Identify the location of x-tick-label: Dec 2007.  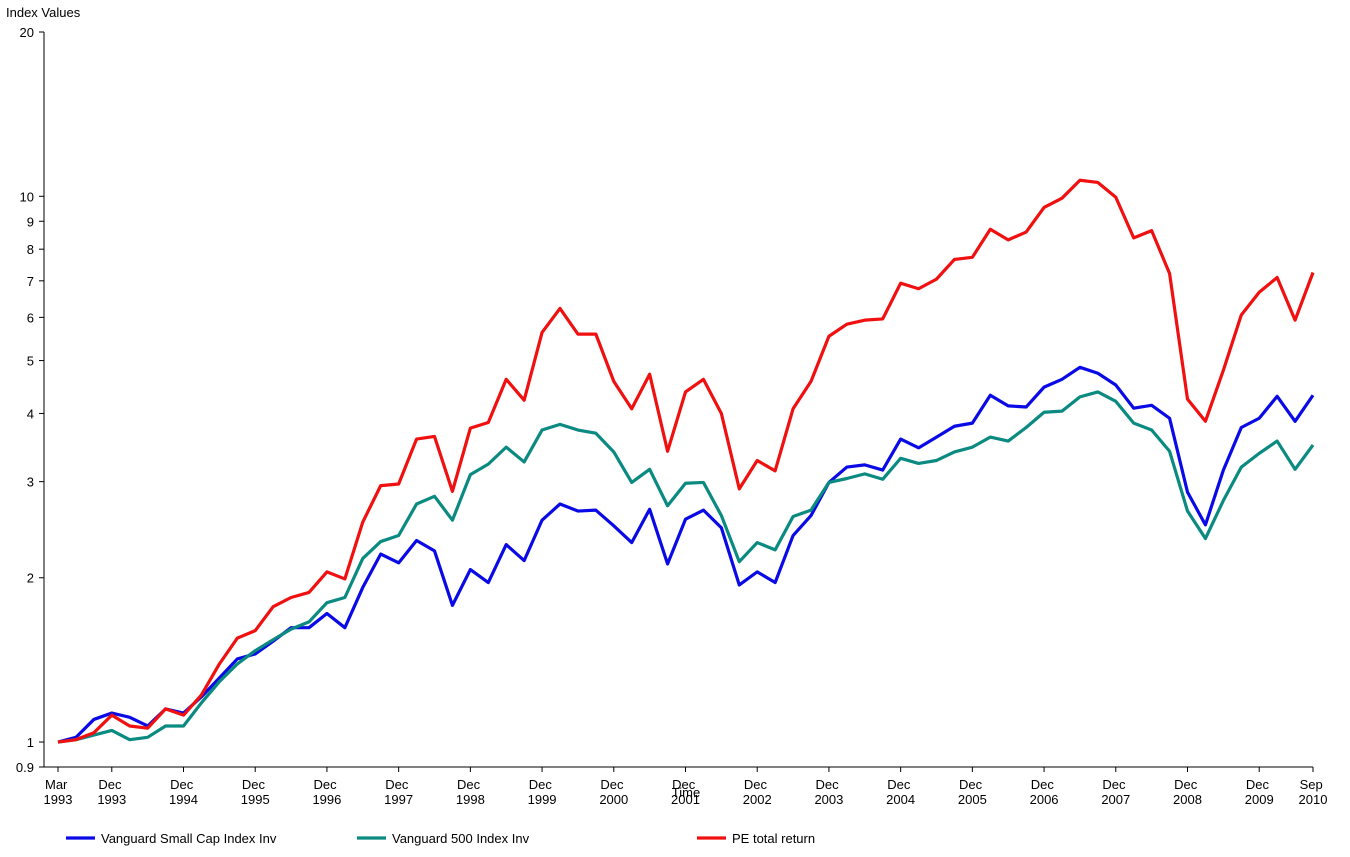
(1115, 792).